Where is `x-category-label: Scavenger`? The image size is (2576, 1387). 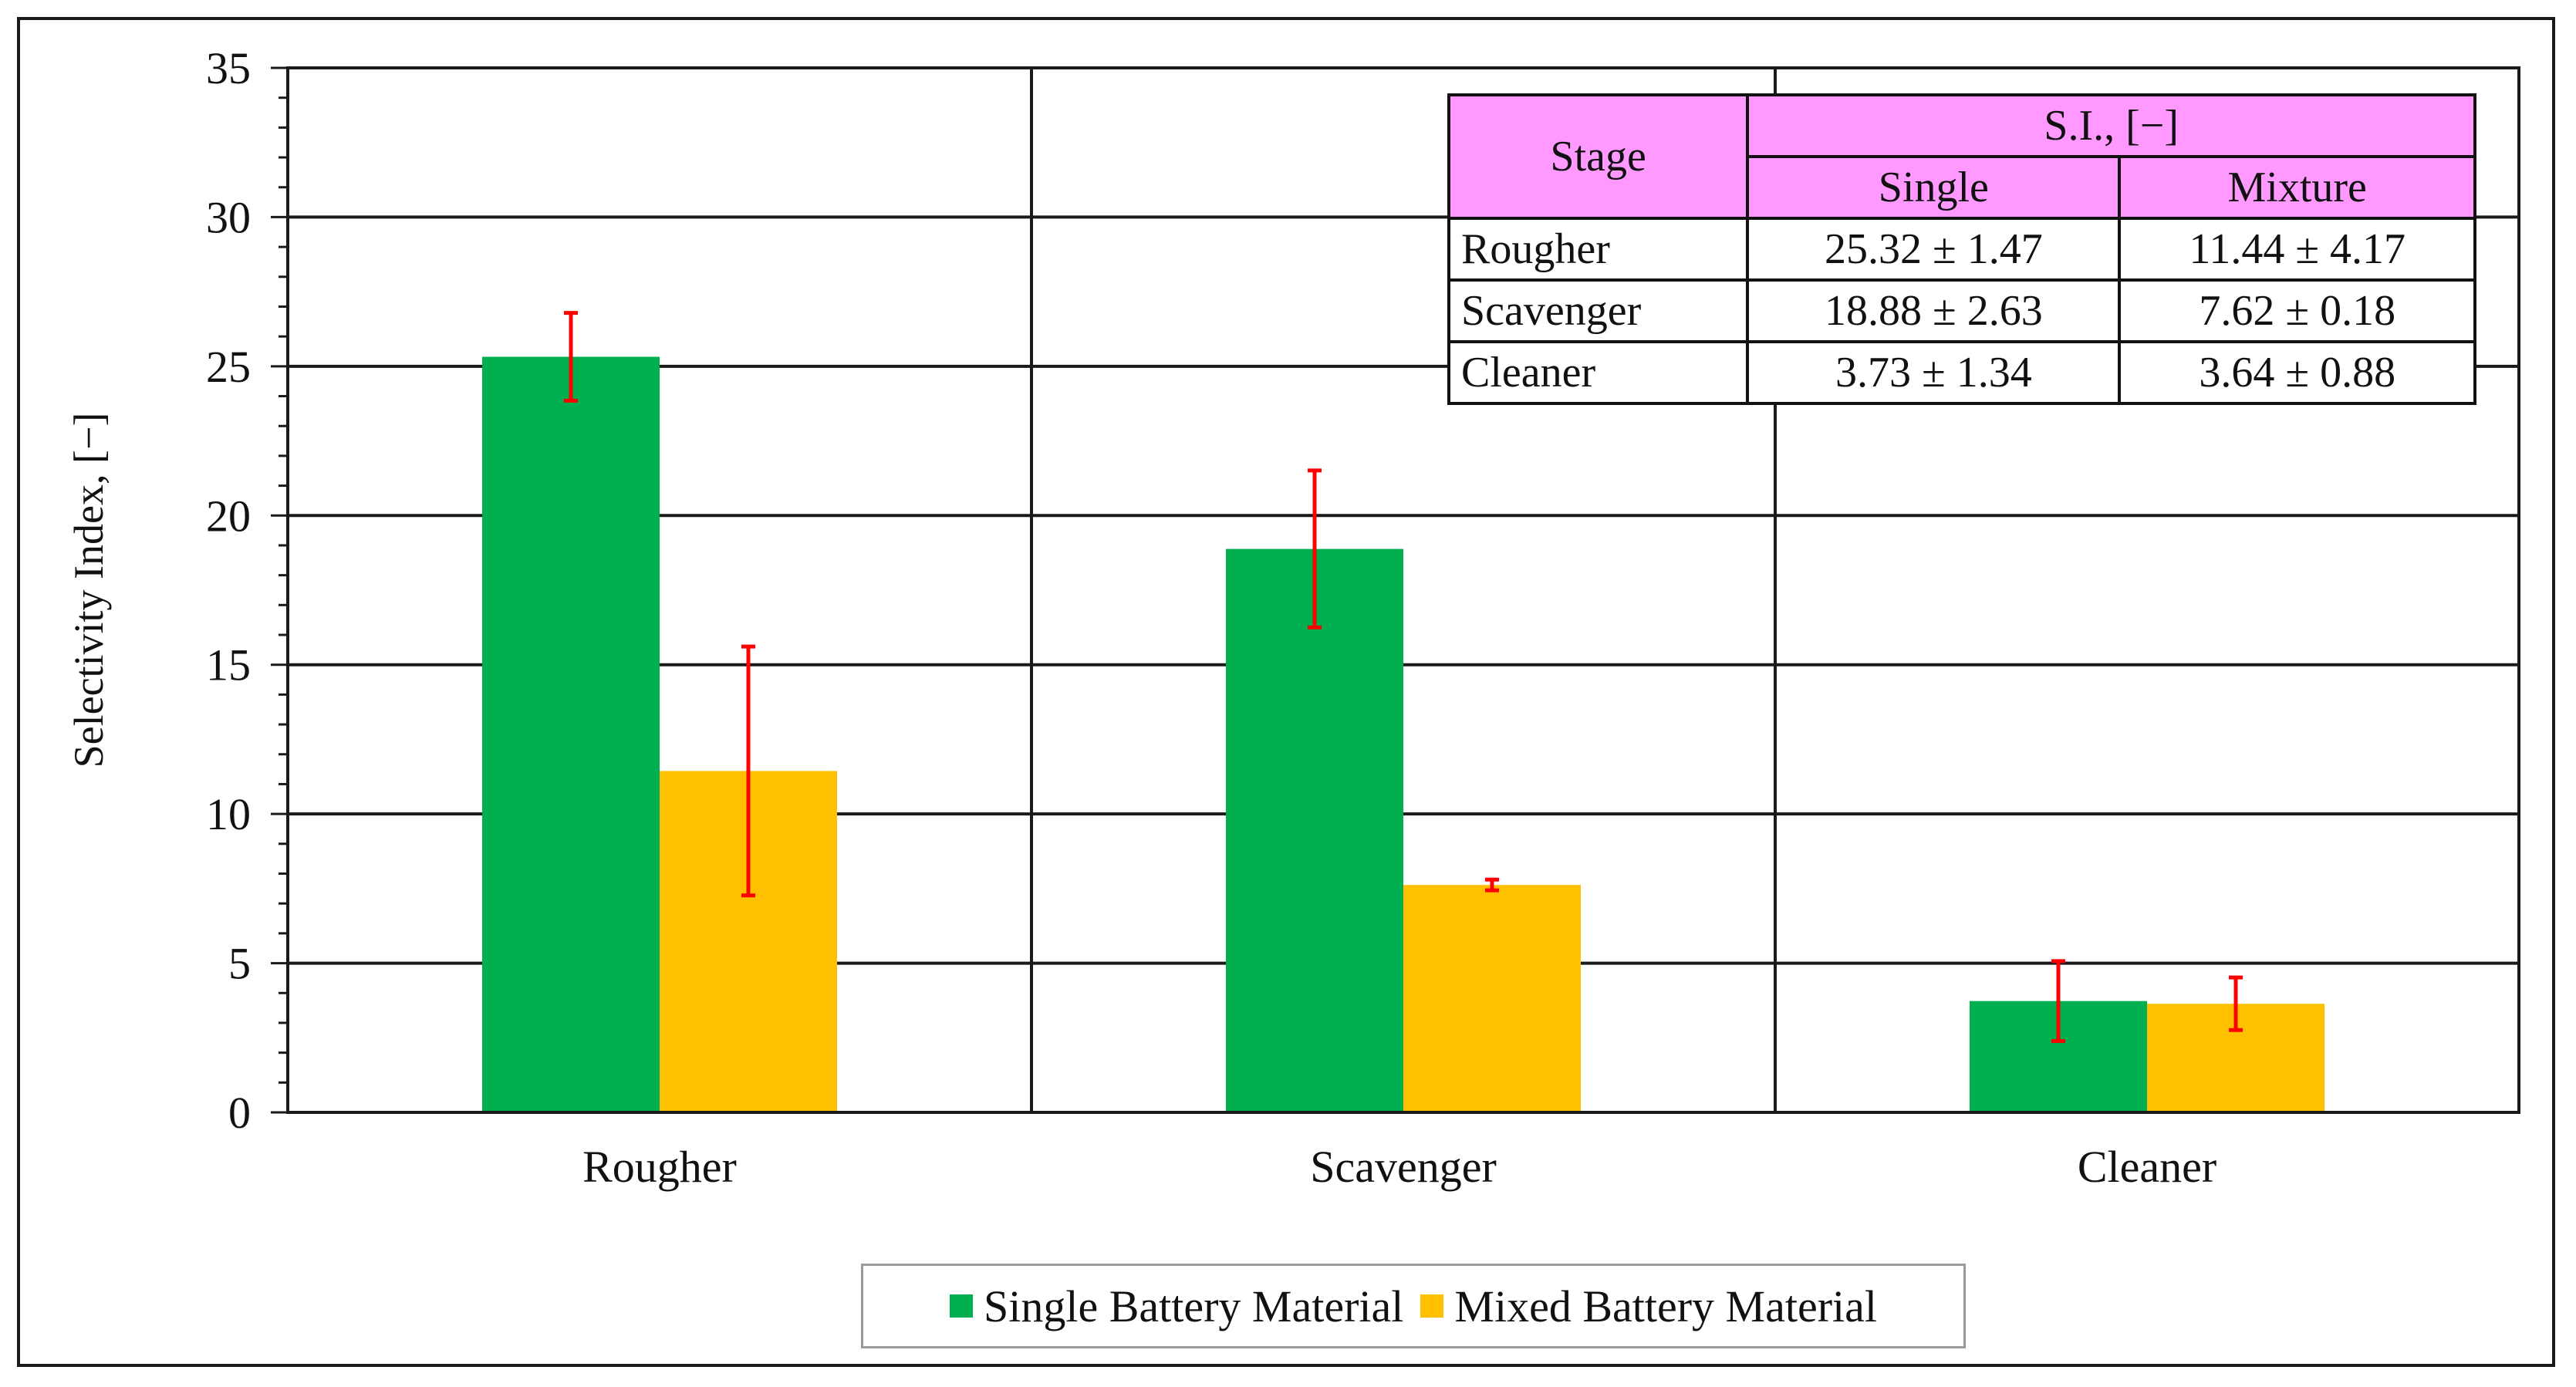 x-category-label: Scavenger is located at coordinates (1403, 1167).